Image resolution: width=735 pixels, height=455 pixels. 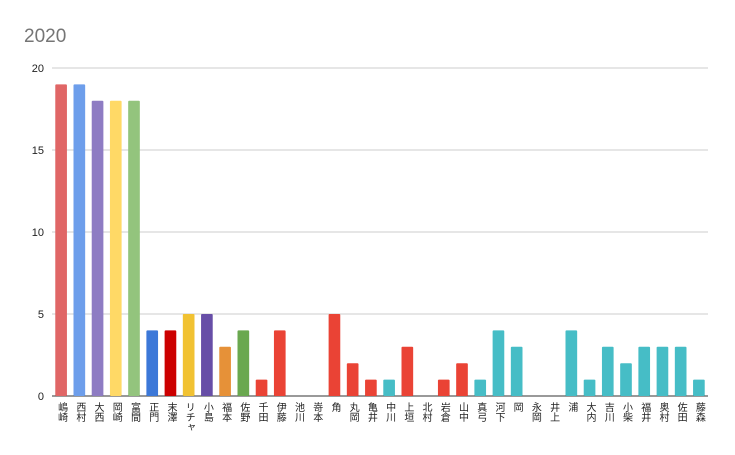 I want to click on x-tick-label: 大西, so click(x=98, y=411).